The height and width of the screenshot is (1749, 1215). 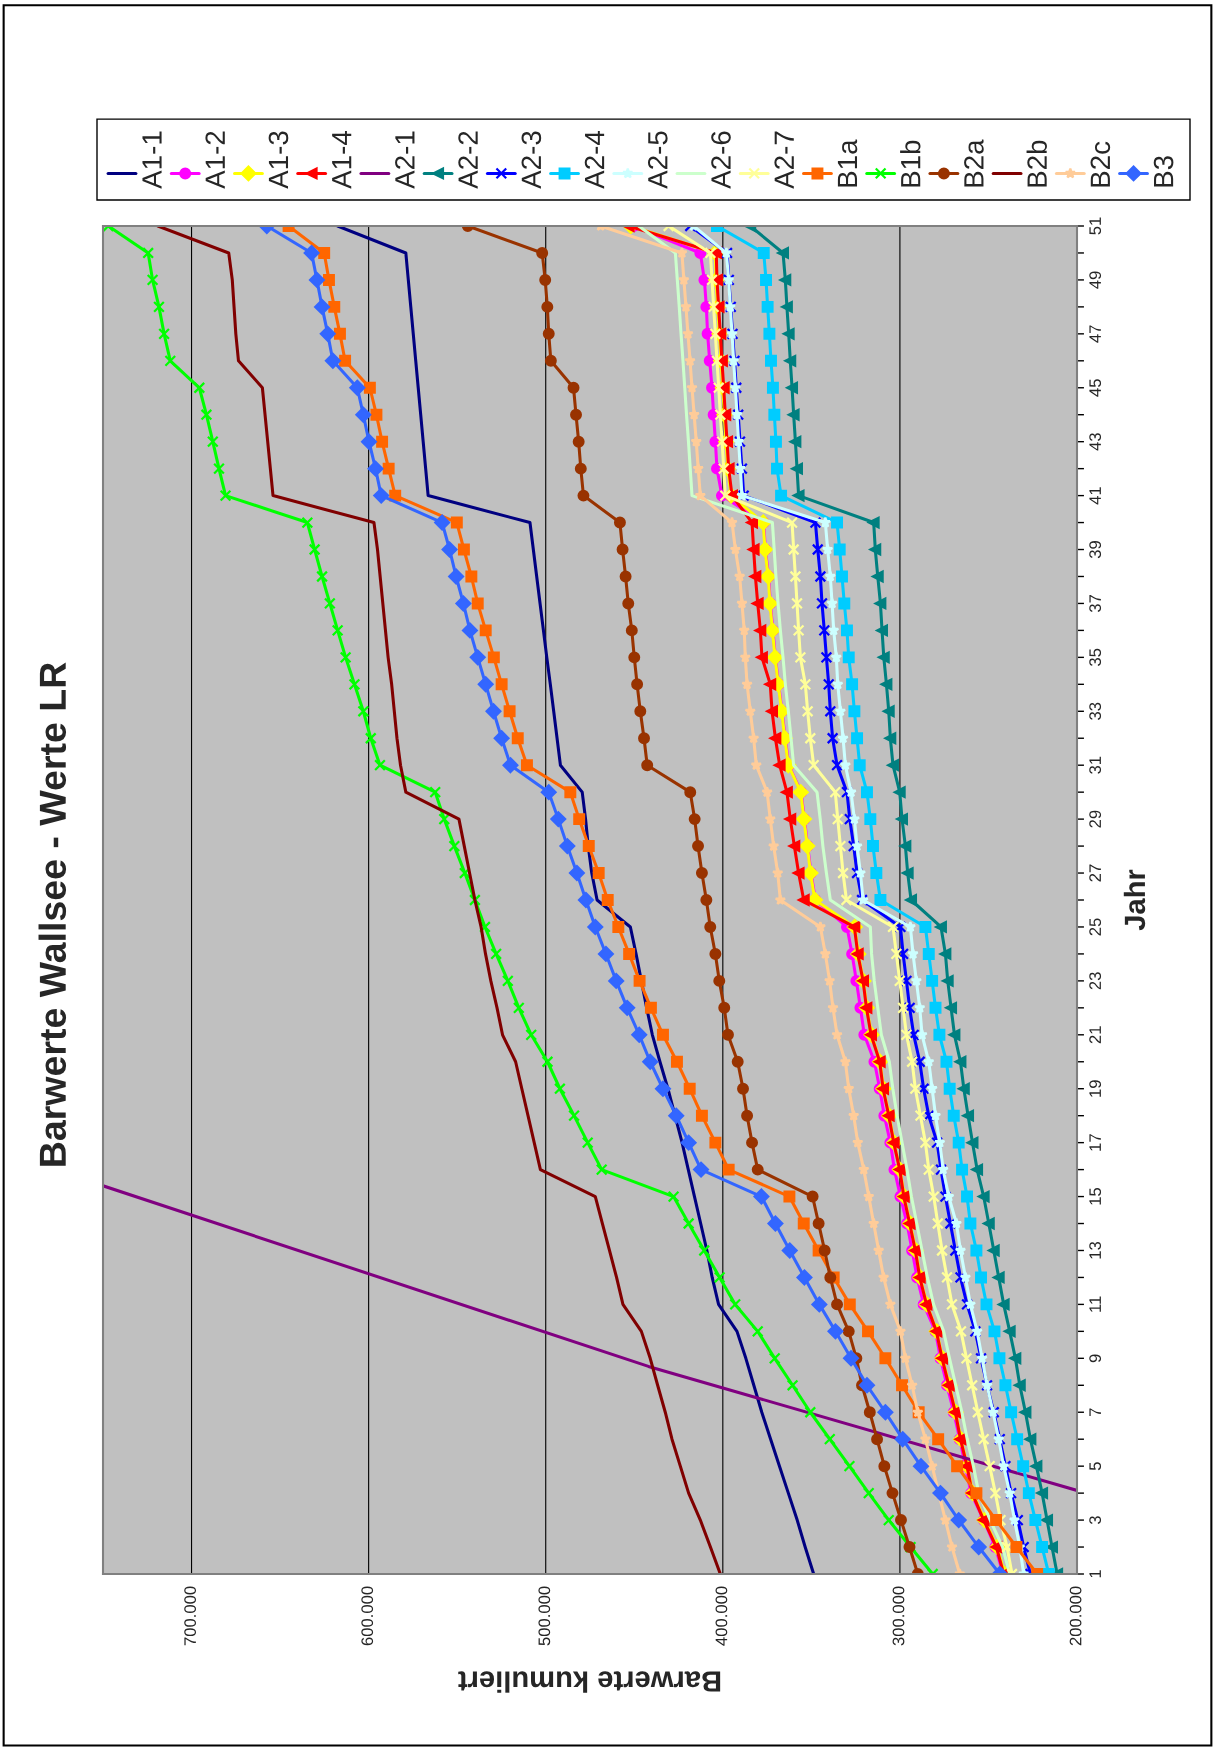 I want to click on y-axis-title: Jahr, so click(x=1134, y=900).